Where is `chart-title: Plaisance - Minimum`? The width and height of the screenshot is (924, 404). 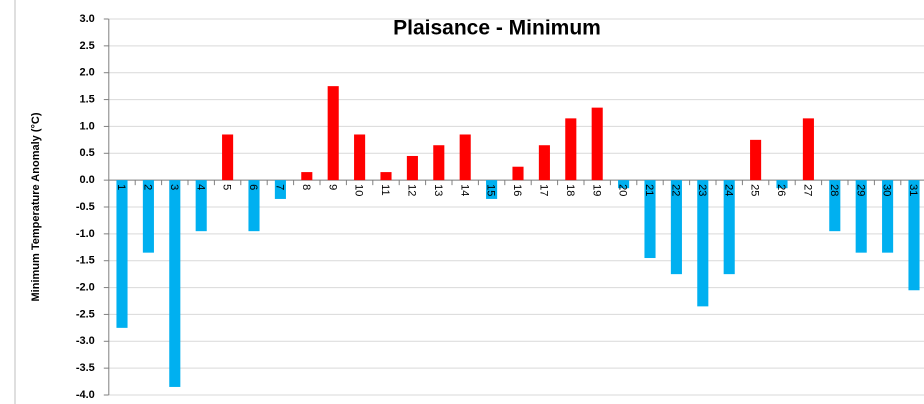 chart-title: Plaisance - Minimum is located at coordinates (497, 28).